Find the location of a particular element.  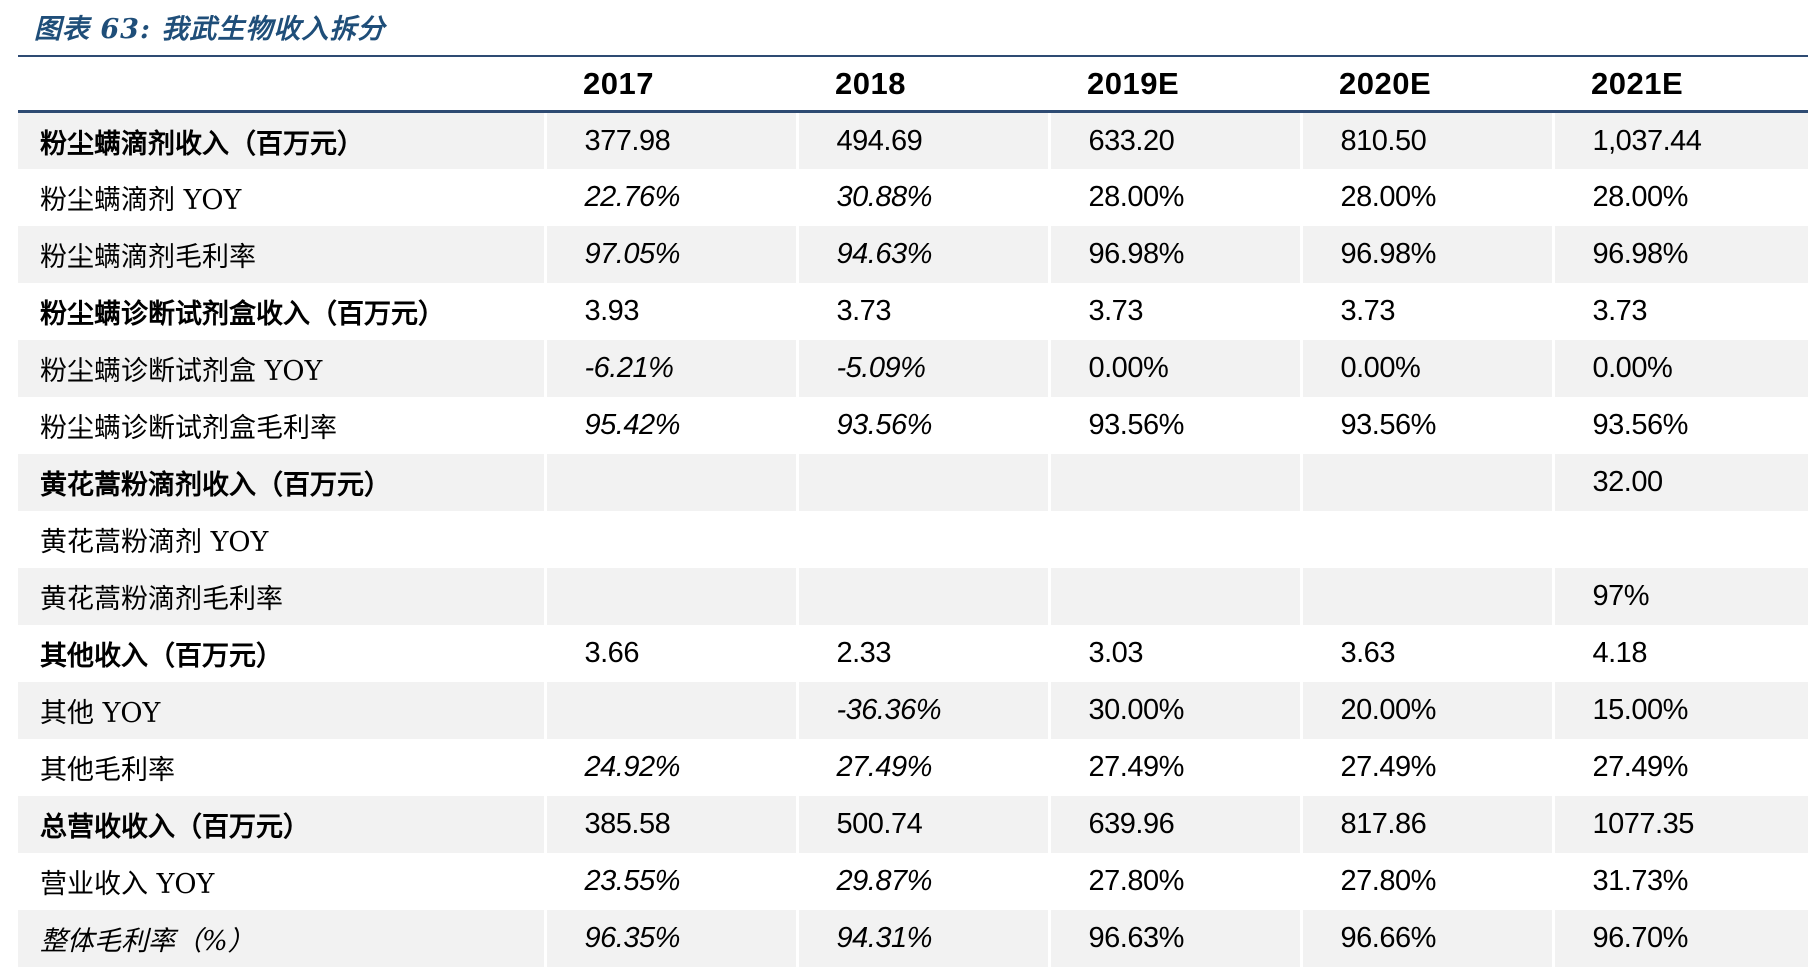

value-cell: 3.03 is located at coordinates (1174, 653).